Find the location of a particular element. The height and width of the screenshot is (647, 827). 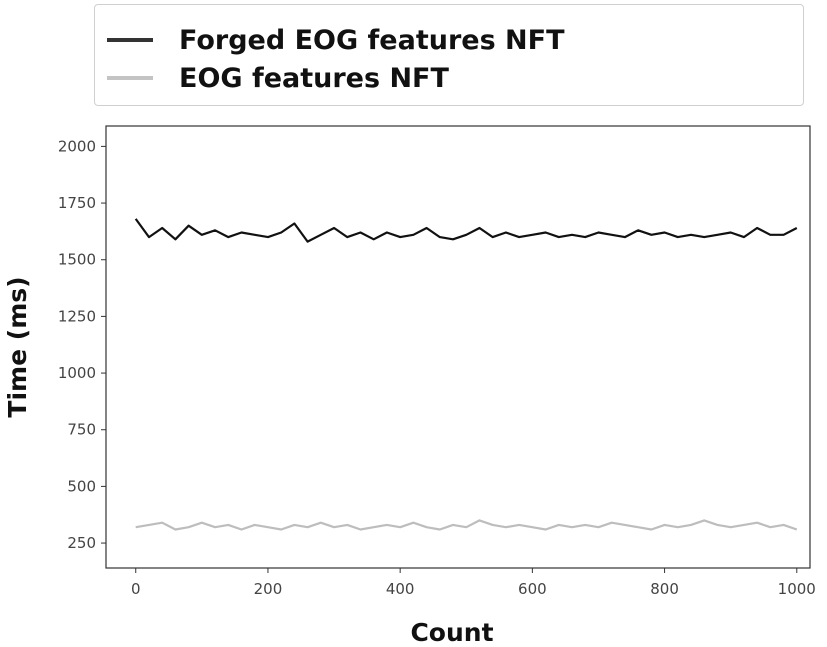

legend-label-eog: EOG features NFT is located at coordinates (314, 78).